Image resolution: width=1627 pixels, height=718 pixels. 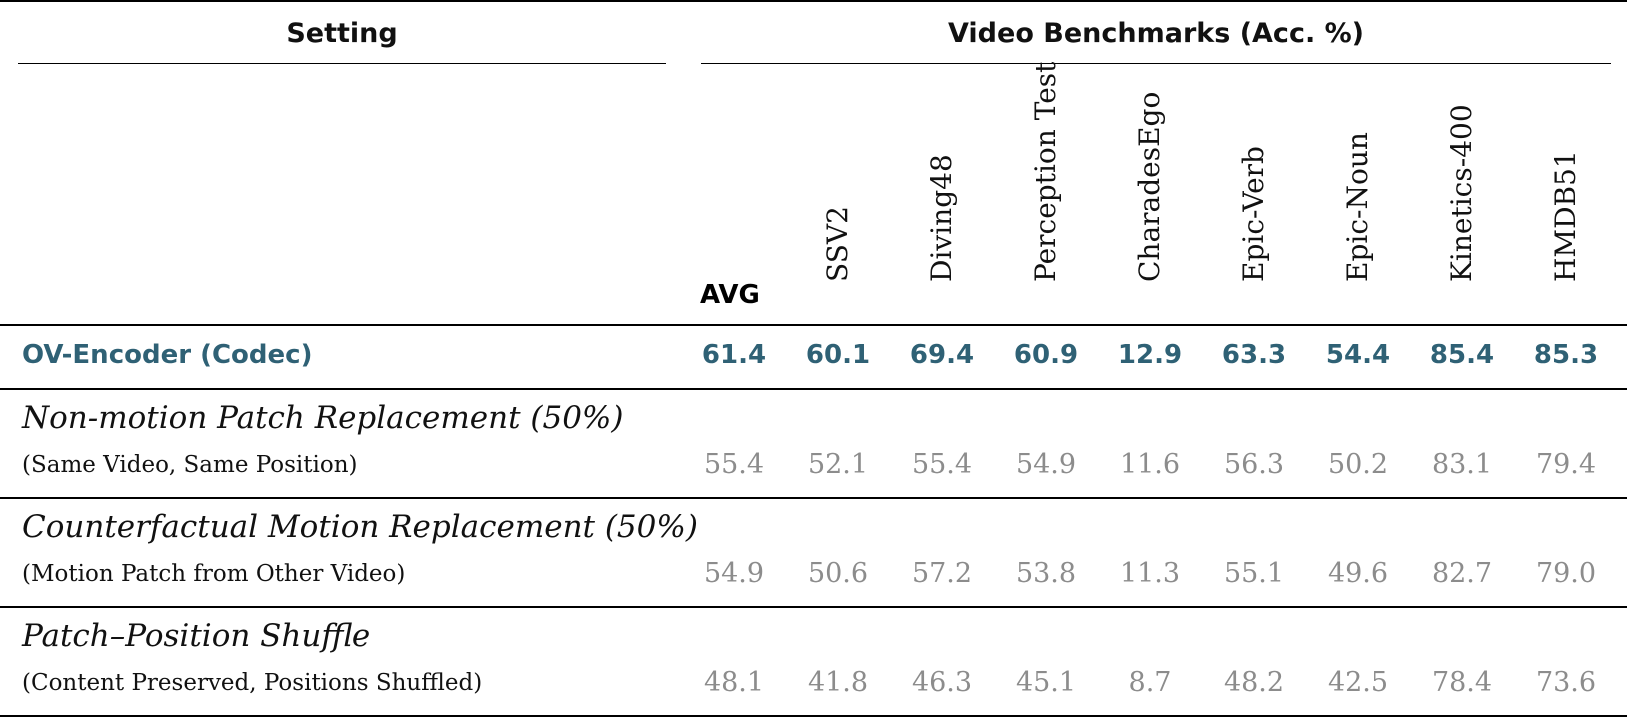 What do you see at coordinates (734, 682) in the screenshot?
I see `table-cell: 48.1` at bounding box center [734, 682].